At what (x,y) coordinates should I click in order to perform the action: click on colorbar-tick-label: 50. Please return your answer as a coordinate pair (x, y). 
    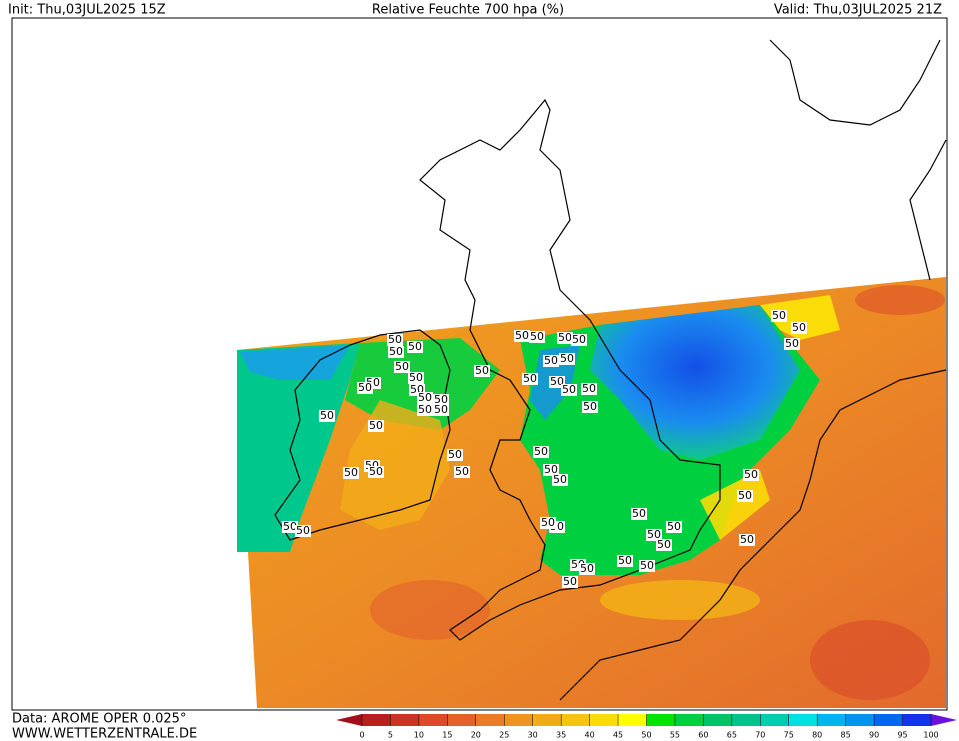
    Looking at the image, I should click on (646, 735).